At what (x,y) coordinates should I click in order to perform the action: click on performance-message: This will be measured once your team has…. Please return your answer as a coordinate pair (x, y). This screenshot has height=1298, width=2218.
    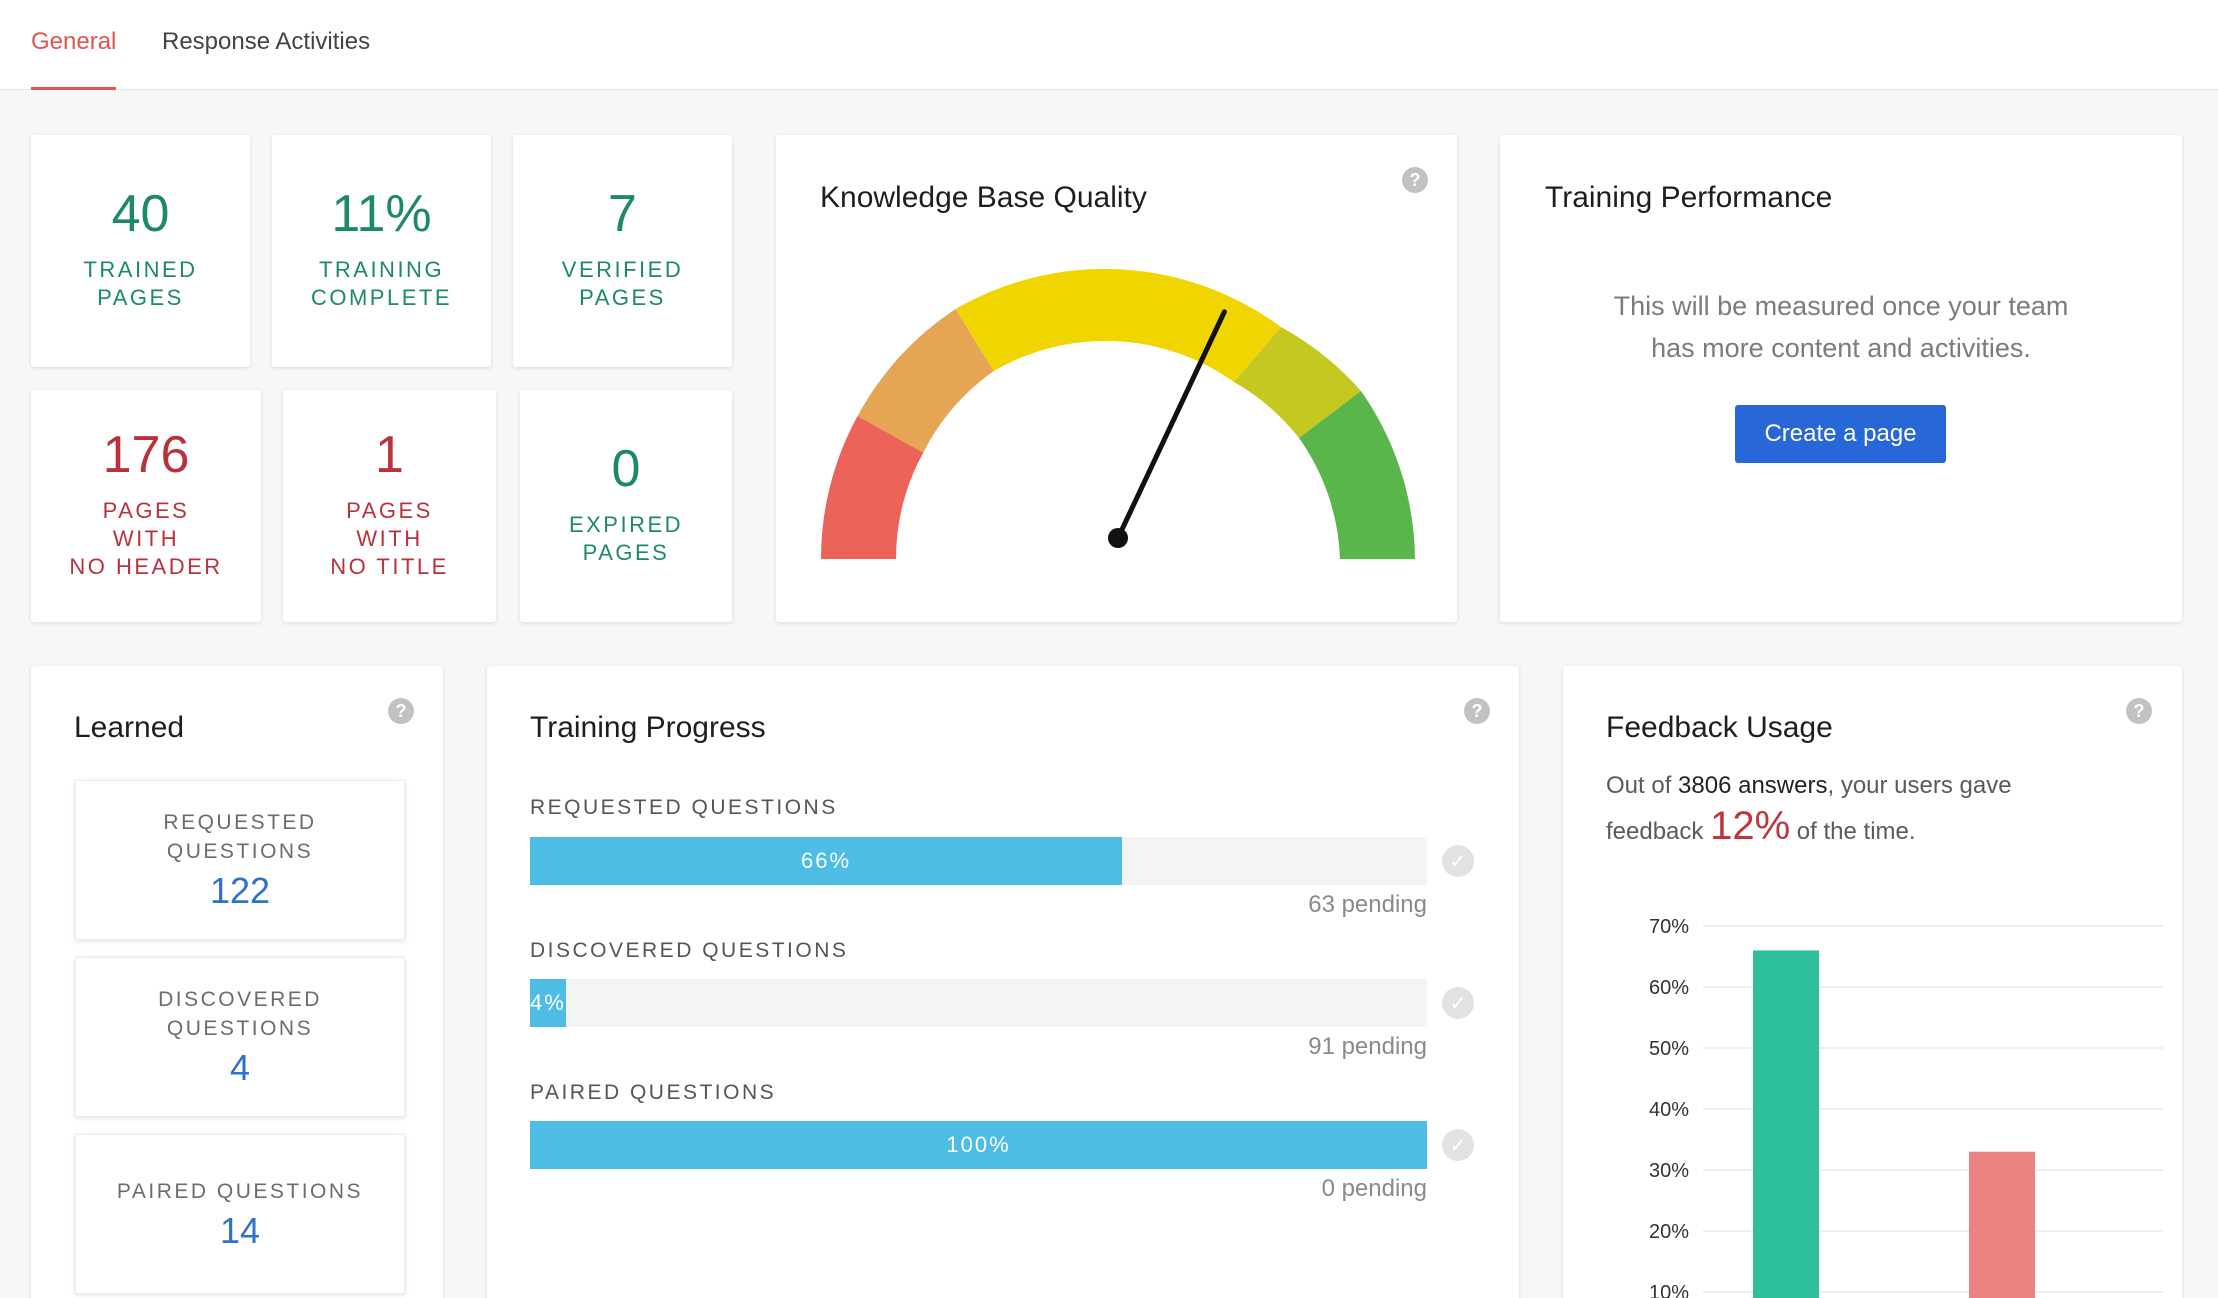
    Looking at the image, I should click on (1841, 327).